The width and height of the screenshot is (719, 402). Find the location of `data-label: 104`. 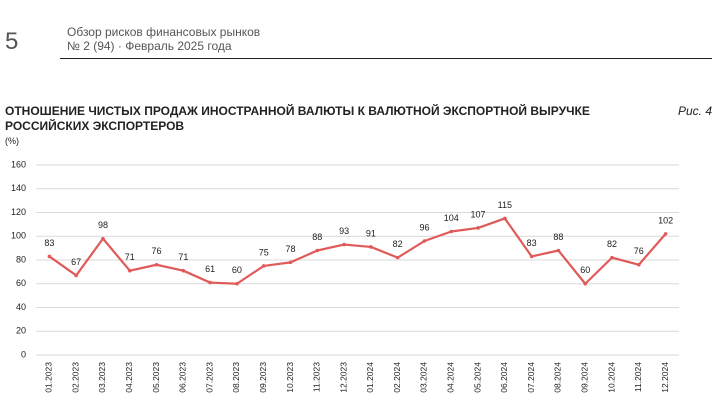

data-label: 104 is located at coordinates (451, 218).